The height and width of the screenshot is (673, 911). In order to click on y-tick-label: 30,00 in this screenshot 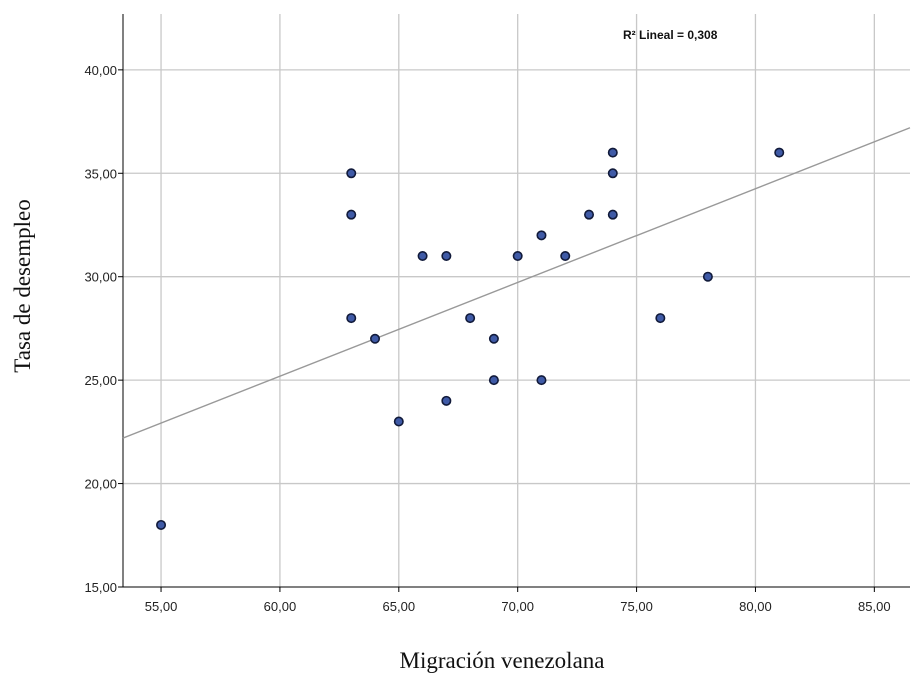, I will do `click(100, 277)`.